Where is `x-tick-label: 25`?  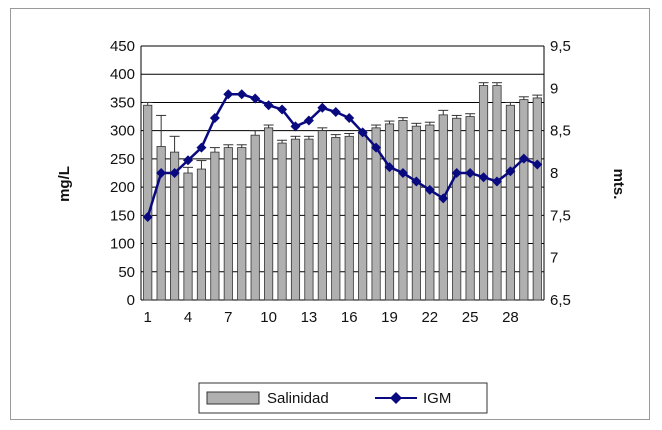
x-tick-label: 25 is located at coordinates (470, 317).